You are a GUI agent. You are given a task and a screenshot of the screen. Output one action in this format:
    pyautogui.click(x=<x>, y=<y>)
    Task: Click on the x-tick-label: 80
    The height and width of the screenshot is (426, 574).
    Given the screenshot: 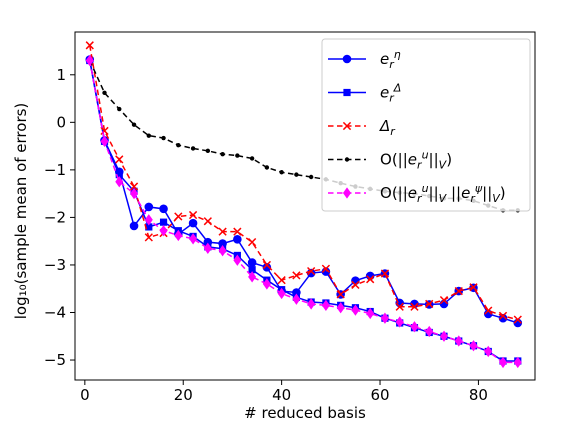 What is the action you would take?
    pyautogui.click(x=478, y=395)
    